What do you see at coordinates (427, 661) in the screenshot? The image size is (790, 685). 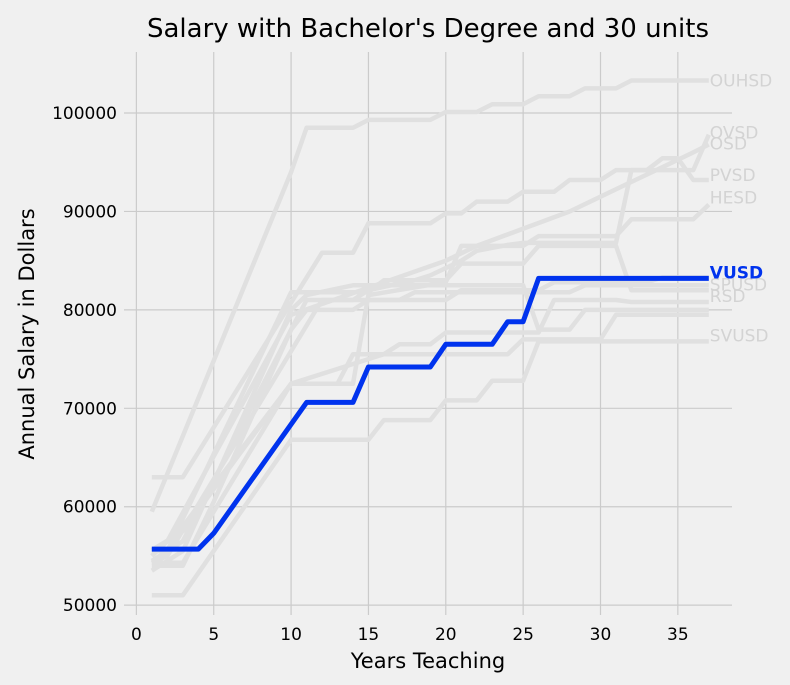 I see `x-axis-label: Years Teaching` at bounding box center [427, 661].